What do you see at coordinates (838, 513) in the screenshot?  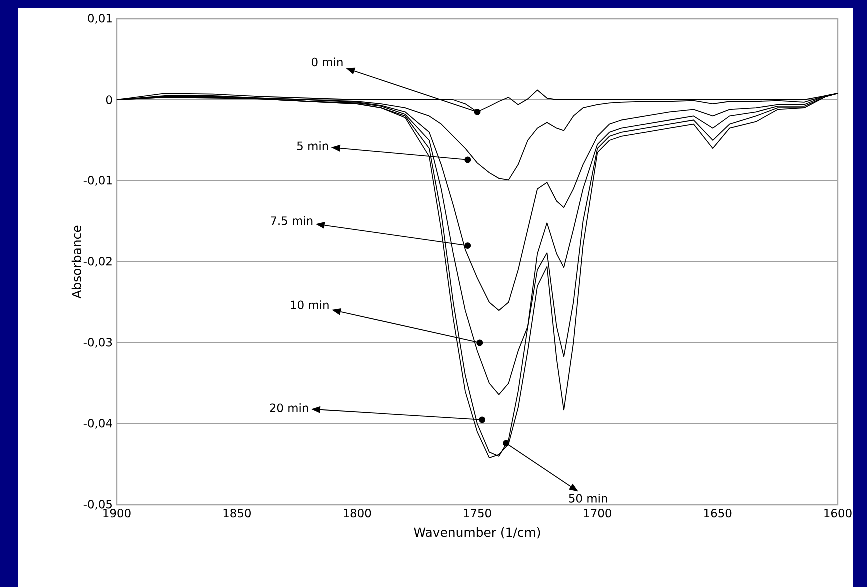 I see `x-tick-label: 1600` at bounding box center [838, 513].